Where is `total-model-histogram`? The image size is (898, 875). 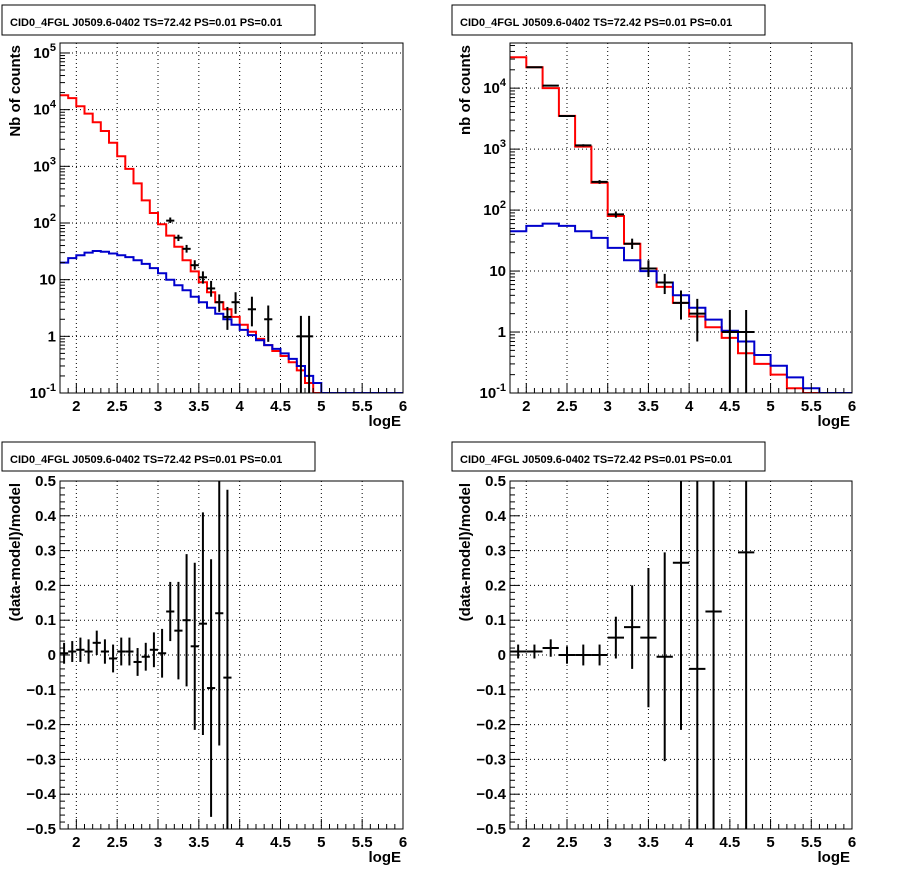
total-model-histogram is located at coordinates (231, 243).